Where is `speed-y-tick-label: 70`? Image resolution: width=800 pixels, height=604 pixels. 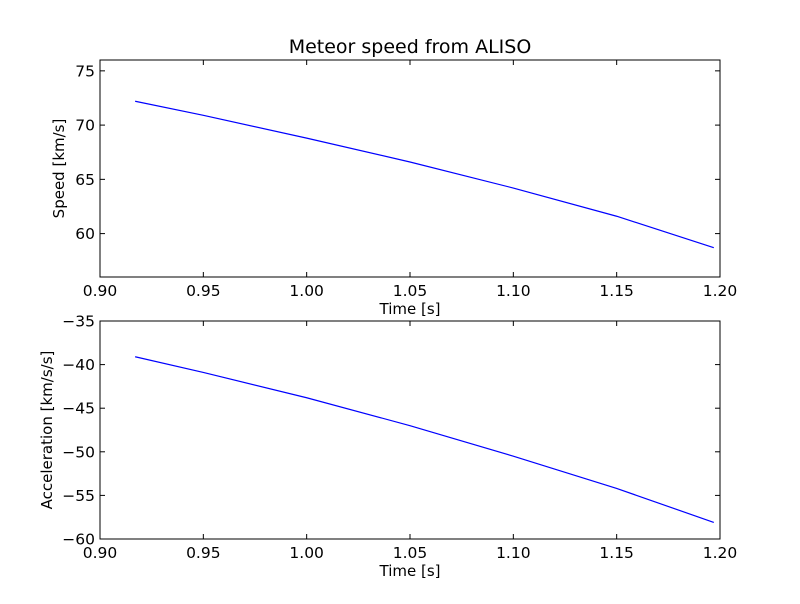 speed-y-tick-label: 70 is located at coordinates (85, 126).